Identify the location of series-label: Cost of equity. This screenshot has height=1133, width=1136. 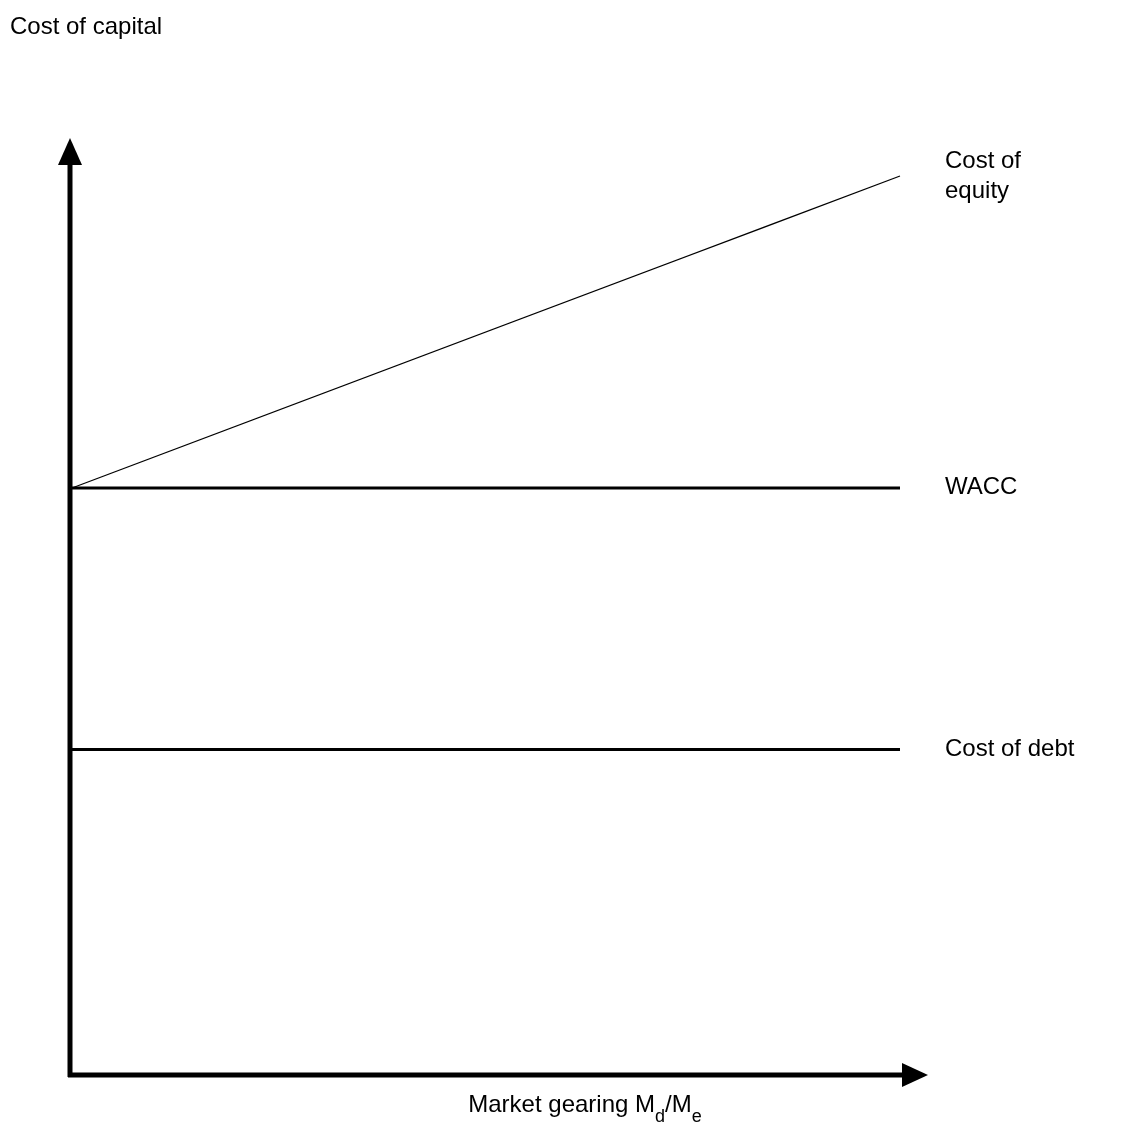
(983, 175).